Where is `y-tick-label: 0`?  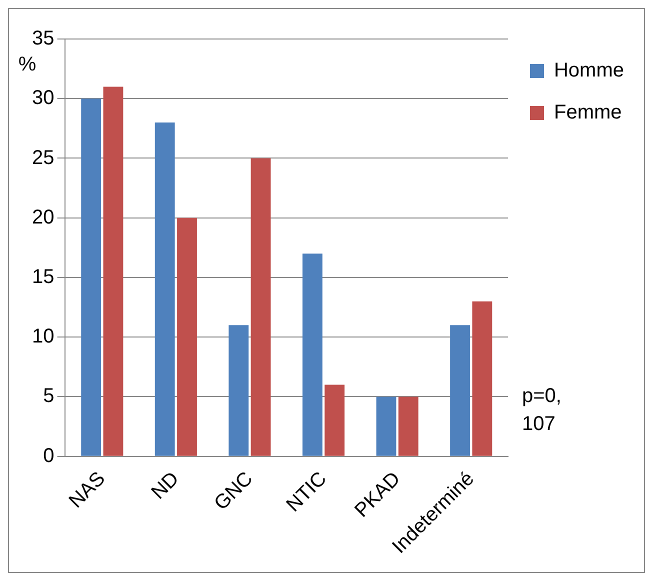
y-tick-label: 0 is located at coordinates (48, 455).